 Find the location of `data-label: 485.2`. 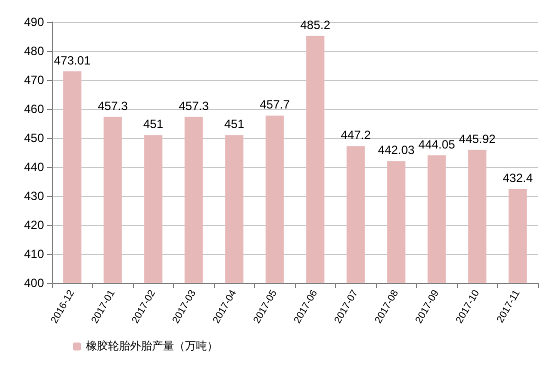

data-label: 485.2 is located at coordinates (315, 25).